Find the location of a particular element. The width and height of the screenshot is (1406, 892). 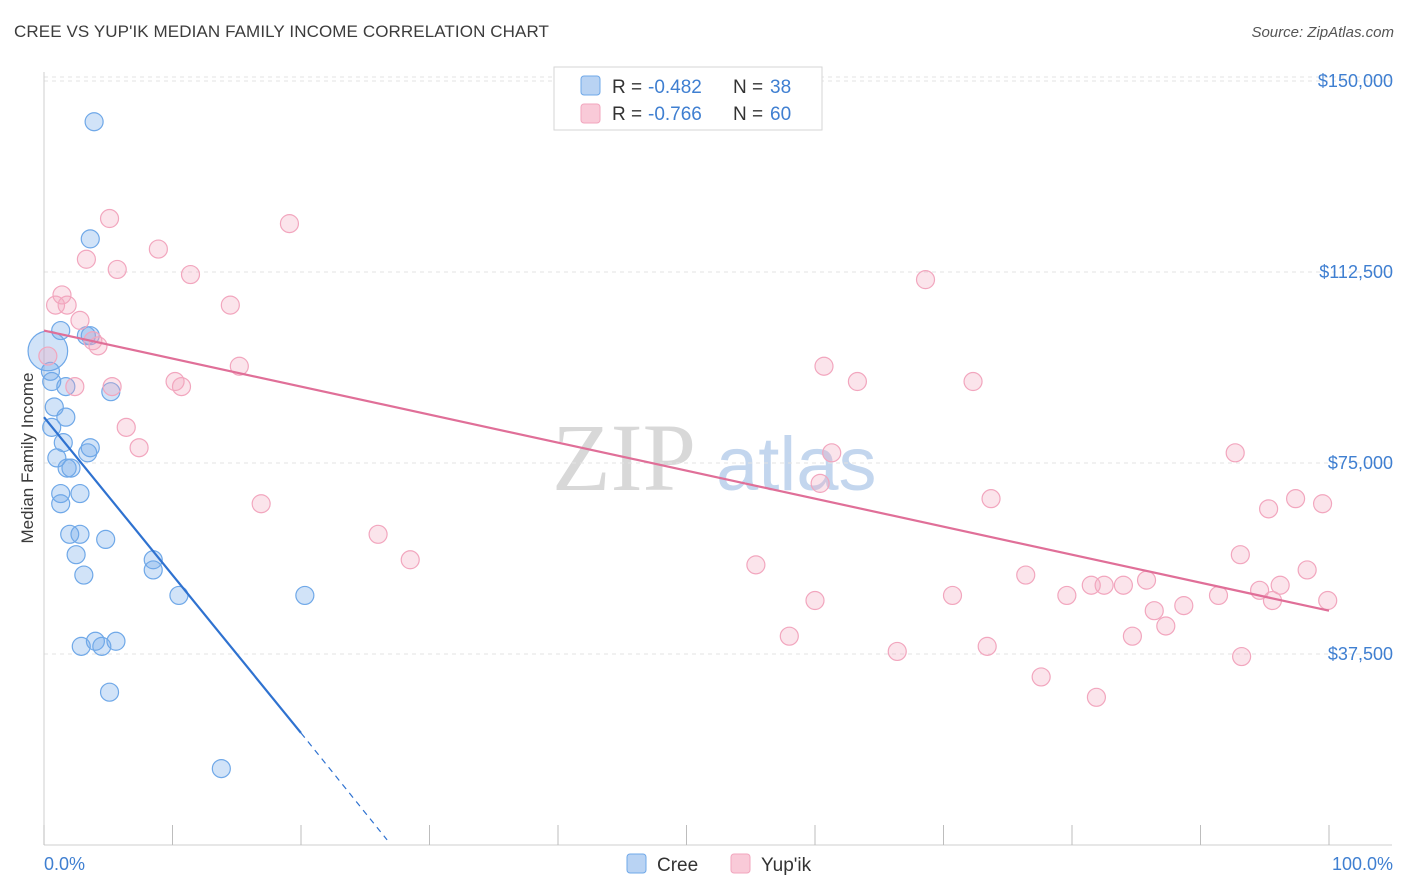

bottom-legend-yupik: Yup'ik is located at coordinates (786, 865).